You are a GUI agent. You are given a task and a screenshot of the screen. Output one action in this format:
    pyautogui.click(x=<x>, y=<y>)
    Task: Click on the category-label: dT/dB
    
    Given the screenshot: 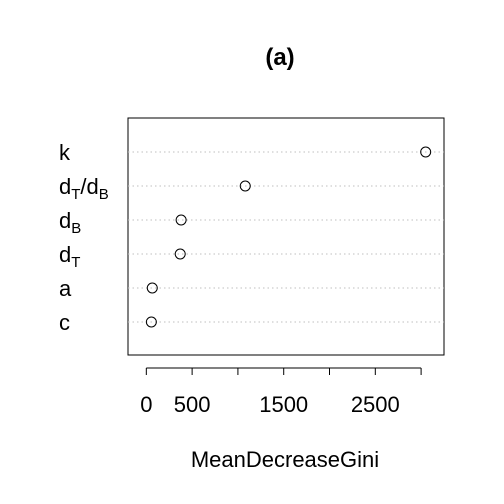 What is the action you would take?
    pyautogui.click(x=84, y=188)
    